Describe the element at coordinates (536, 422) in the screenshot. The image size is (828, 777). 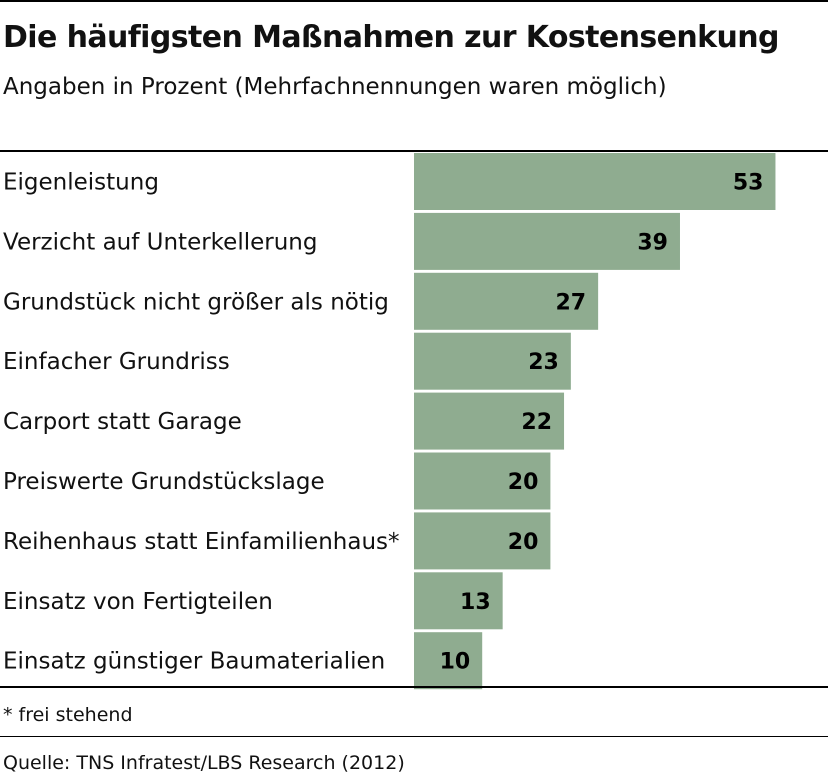
I see `value-label-5: 22` at that location.